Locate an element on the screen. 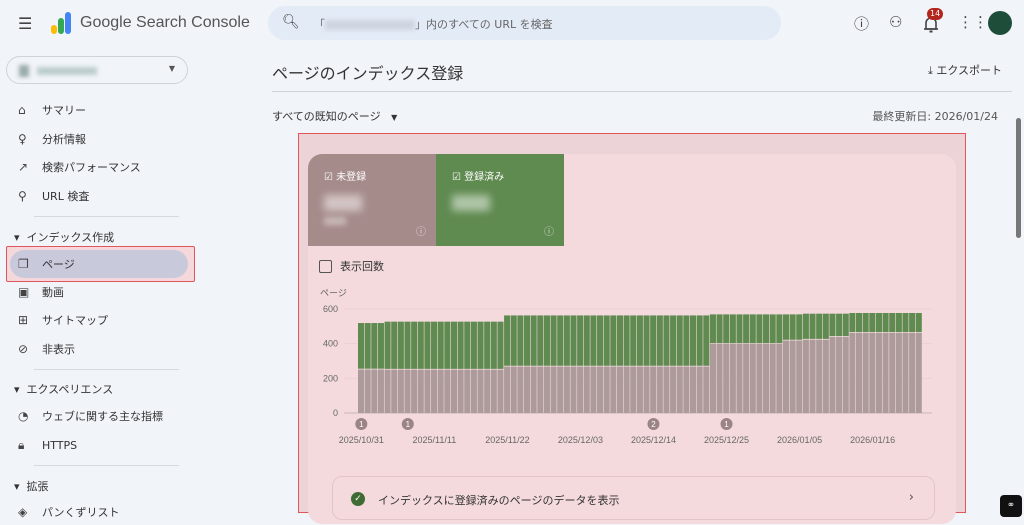 The height and width of the screenshot is (525, 1024). sidebar-item-label: ウェブに関する主な指標 is located at coordinates (102, 416).